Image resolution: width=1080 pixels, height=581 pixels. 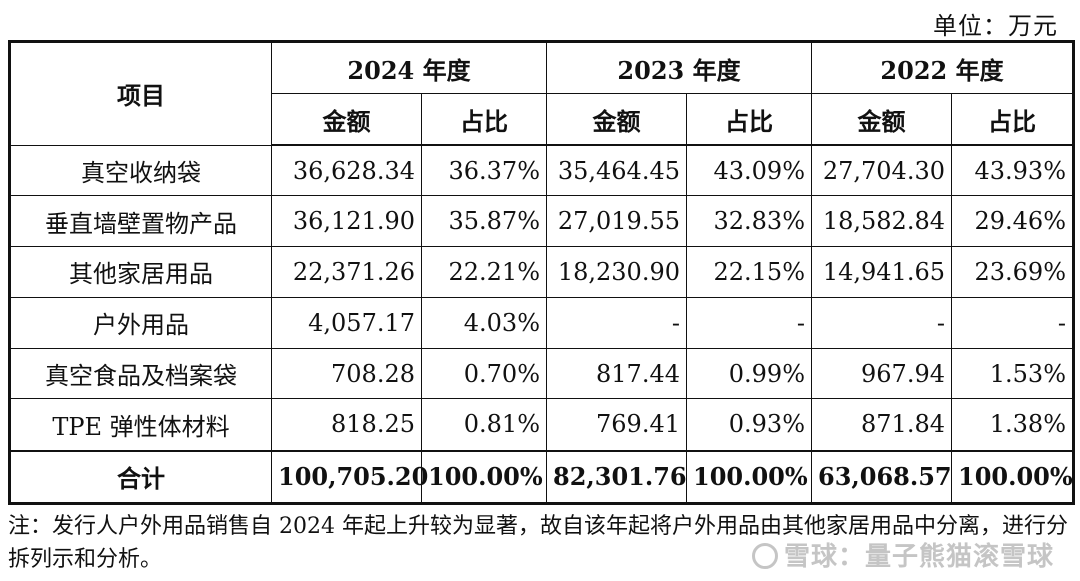 What do you see at coordinates (749, 221) in the screenshot?
I see `share-cell: 32.83%` at bounding box center [749, 221].